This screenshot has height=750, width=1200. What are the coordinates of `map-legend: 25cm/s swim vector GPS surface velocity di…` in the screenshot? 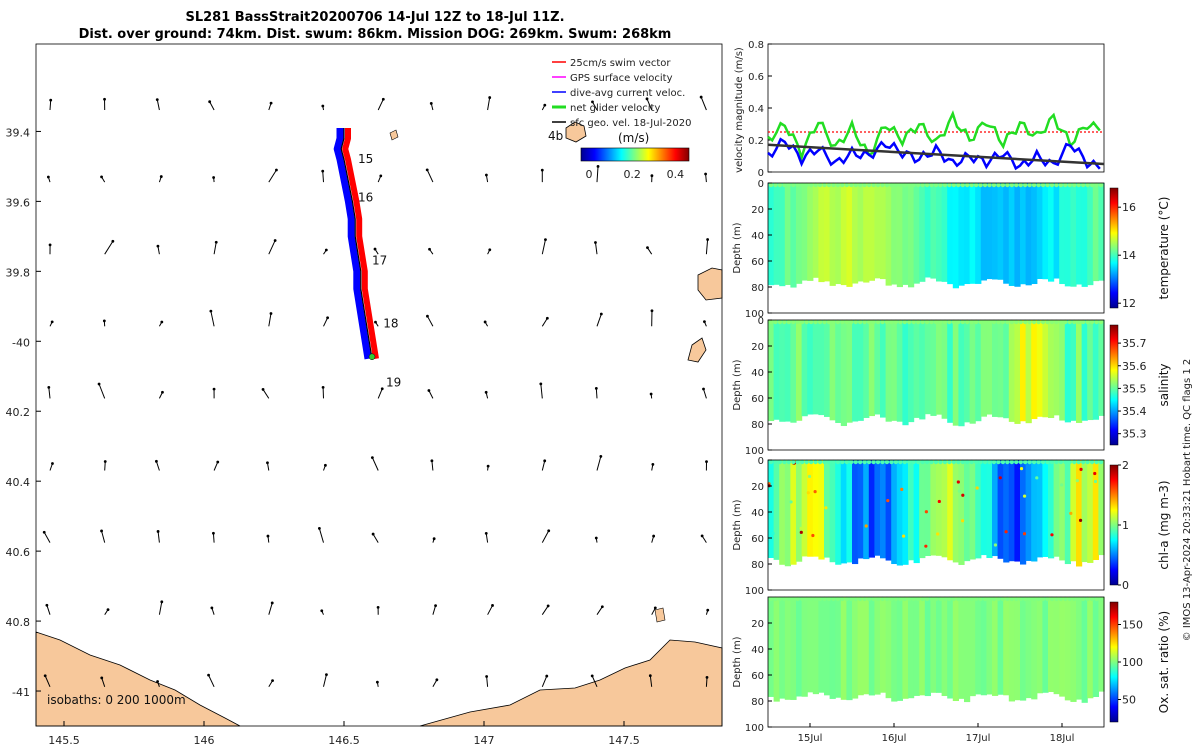 It's located at (621, 93).